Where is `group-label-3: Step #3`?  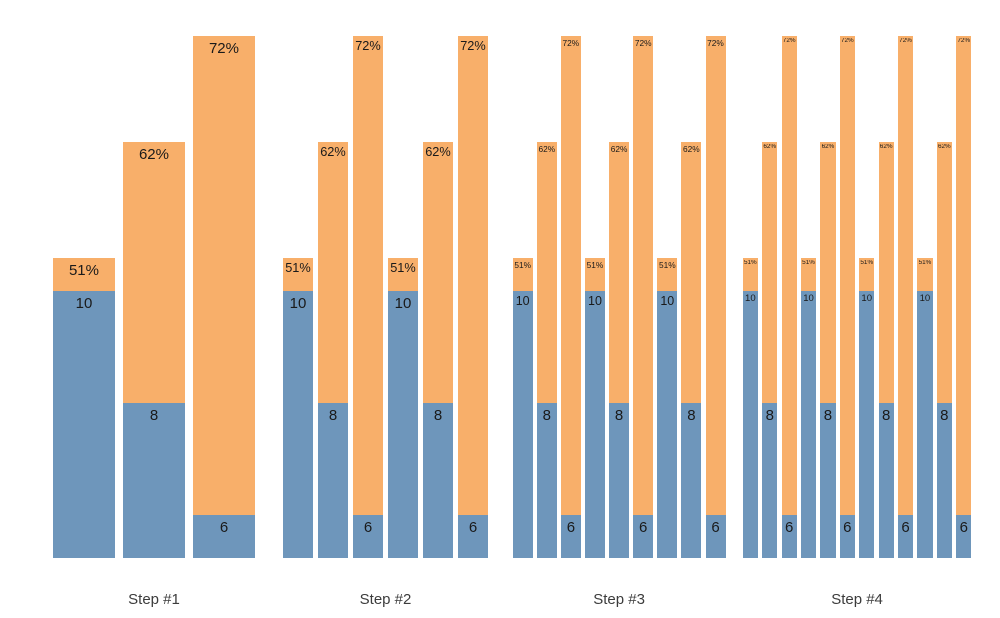
group-label-3: Step #3 is located at coordinates (619, 599).